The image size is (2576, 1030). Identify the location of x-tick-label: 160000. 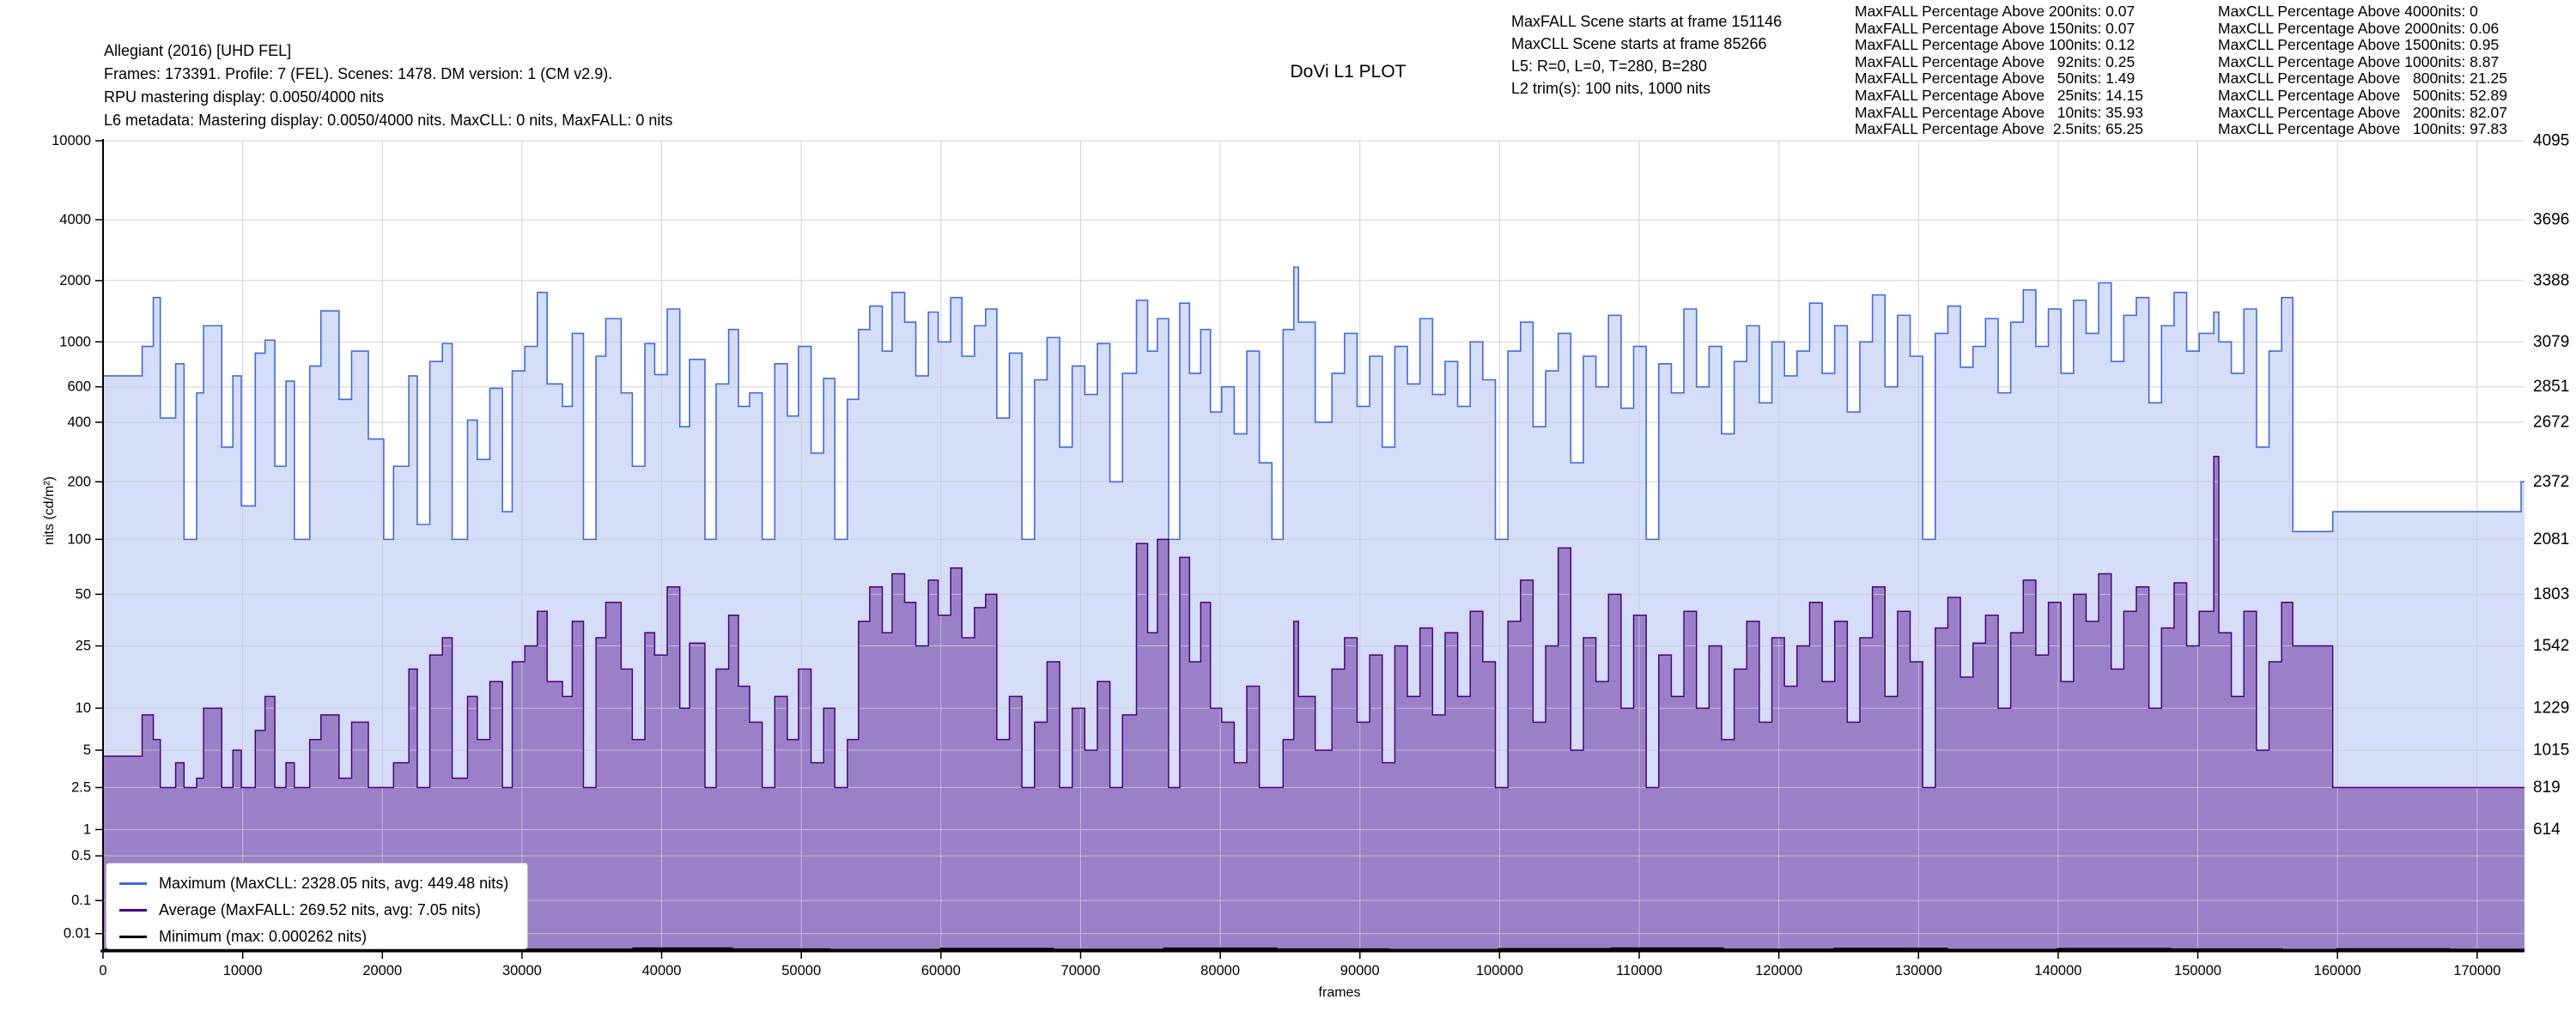
(2338, 970).